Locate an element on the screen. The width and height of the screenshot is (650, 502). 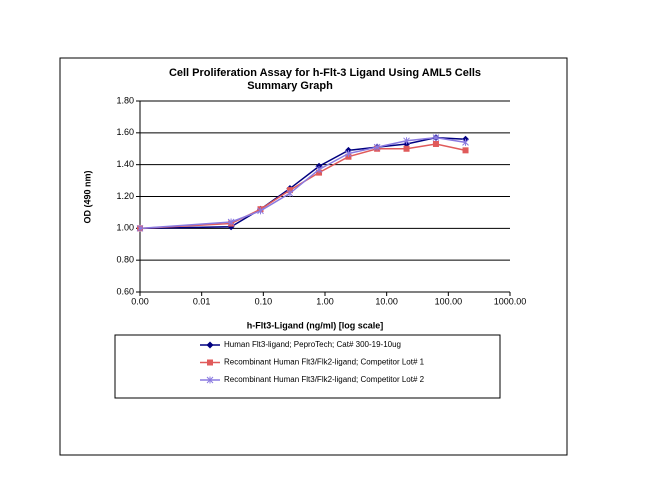
y-axis-label: OD (490 nm) is located at coordinates (87, 196).